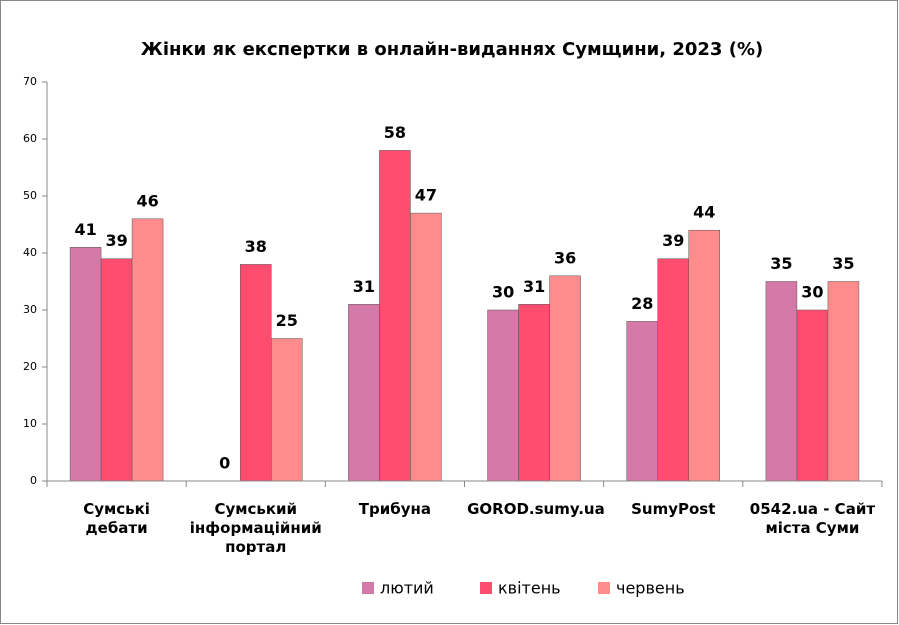 The width and height of the screenshot is (899, 625). Describe the element at coordinates (147, 200) in the screenshot. I see `value-label: 46` at that location.